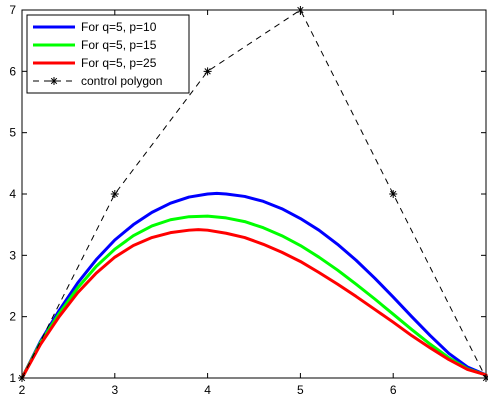 The width and height of the screenshot is (488, 400). I want to click on x-tick-label: 5, so click(300, 390).